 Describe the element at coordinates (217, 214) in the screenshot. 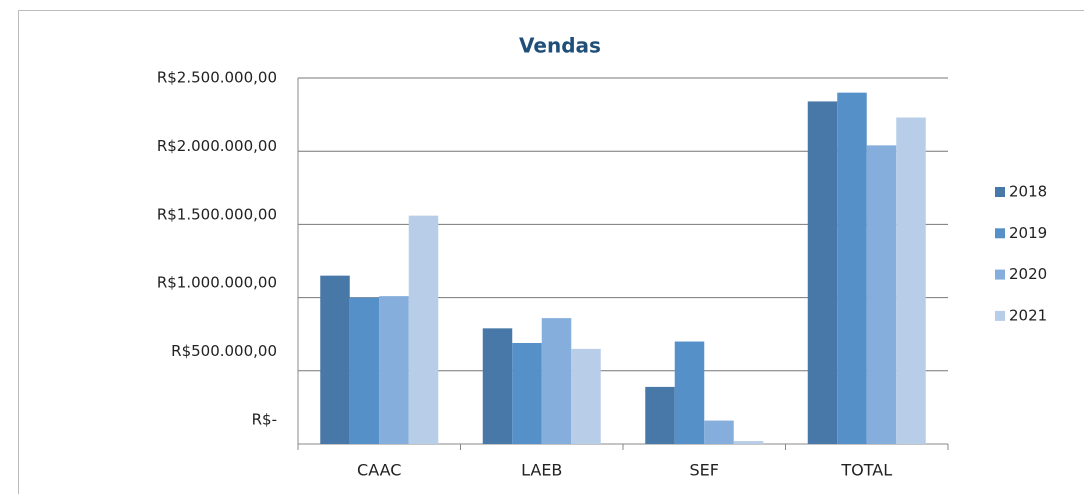

I see `y-tick-label: R$1.500.000,00` at that location.